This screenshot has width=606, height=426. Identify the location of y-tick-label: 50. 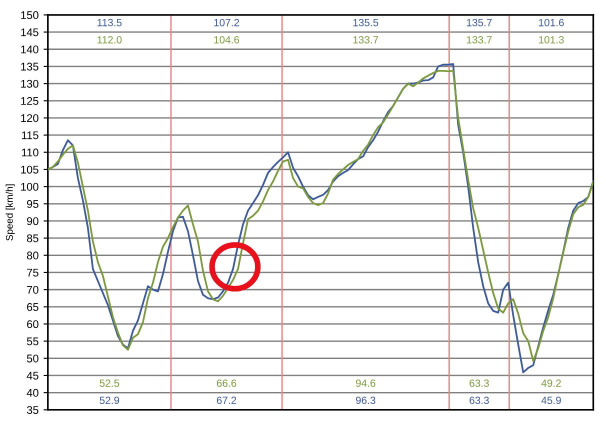
(32, 358).